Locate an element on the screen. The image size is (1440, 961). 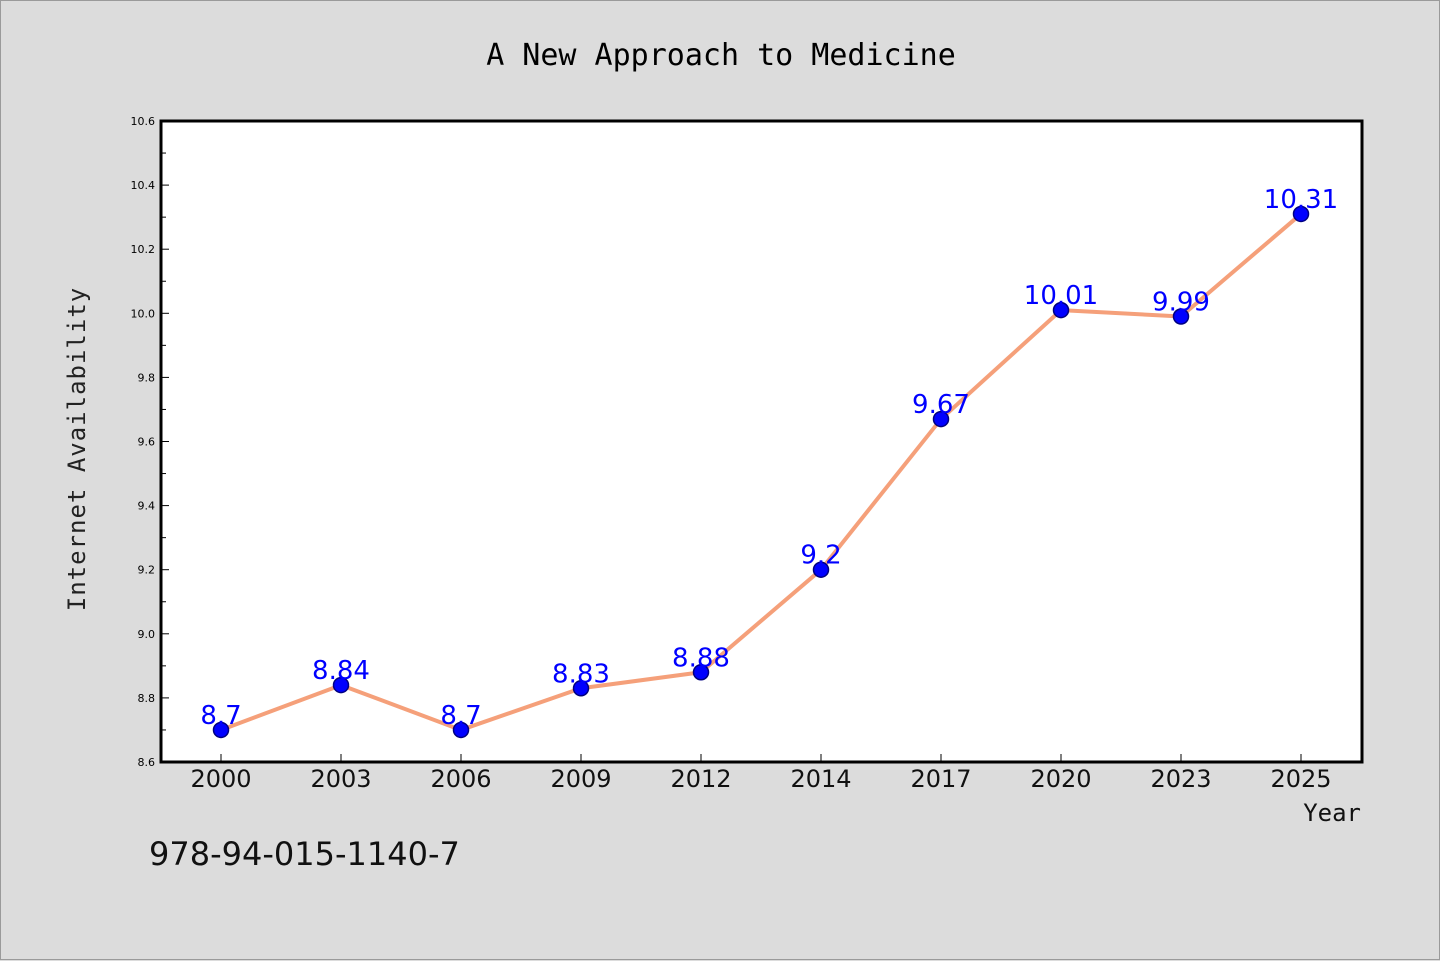
y-tick-label: 9.0 is located at coordinates (147, 634).